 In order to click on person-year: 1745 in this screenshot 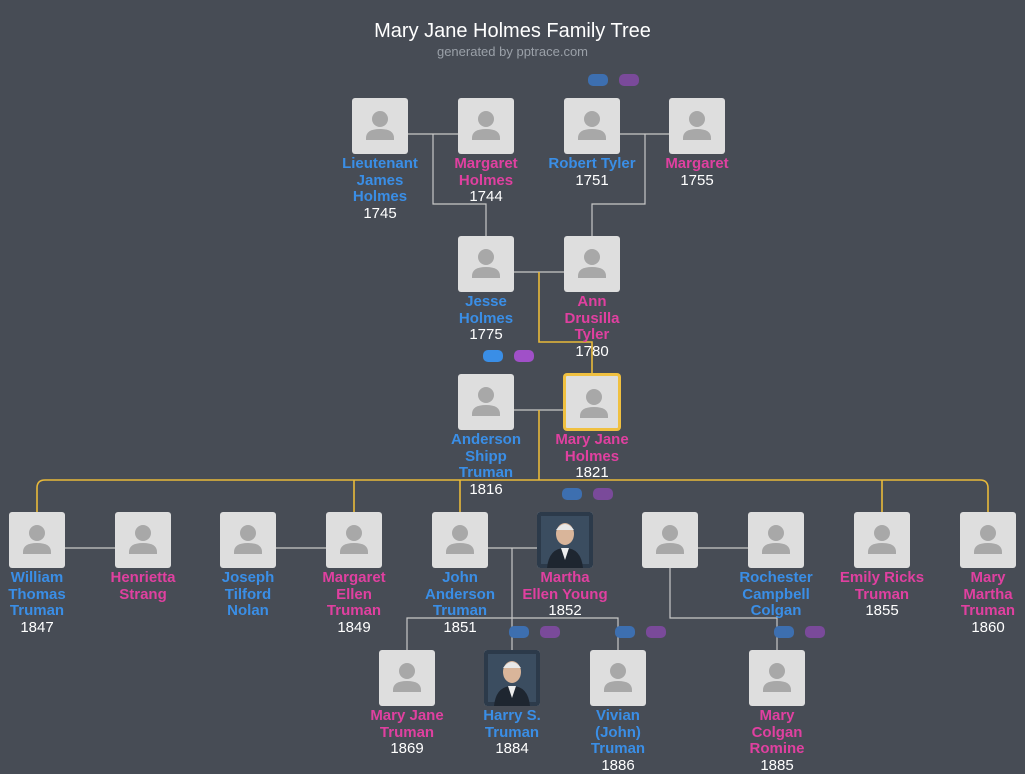, I will do `click(380, 213)`.